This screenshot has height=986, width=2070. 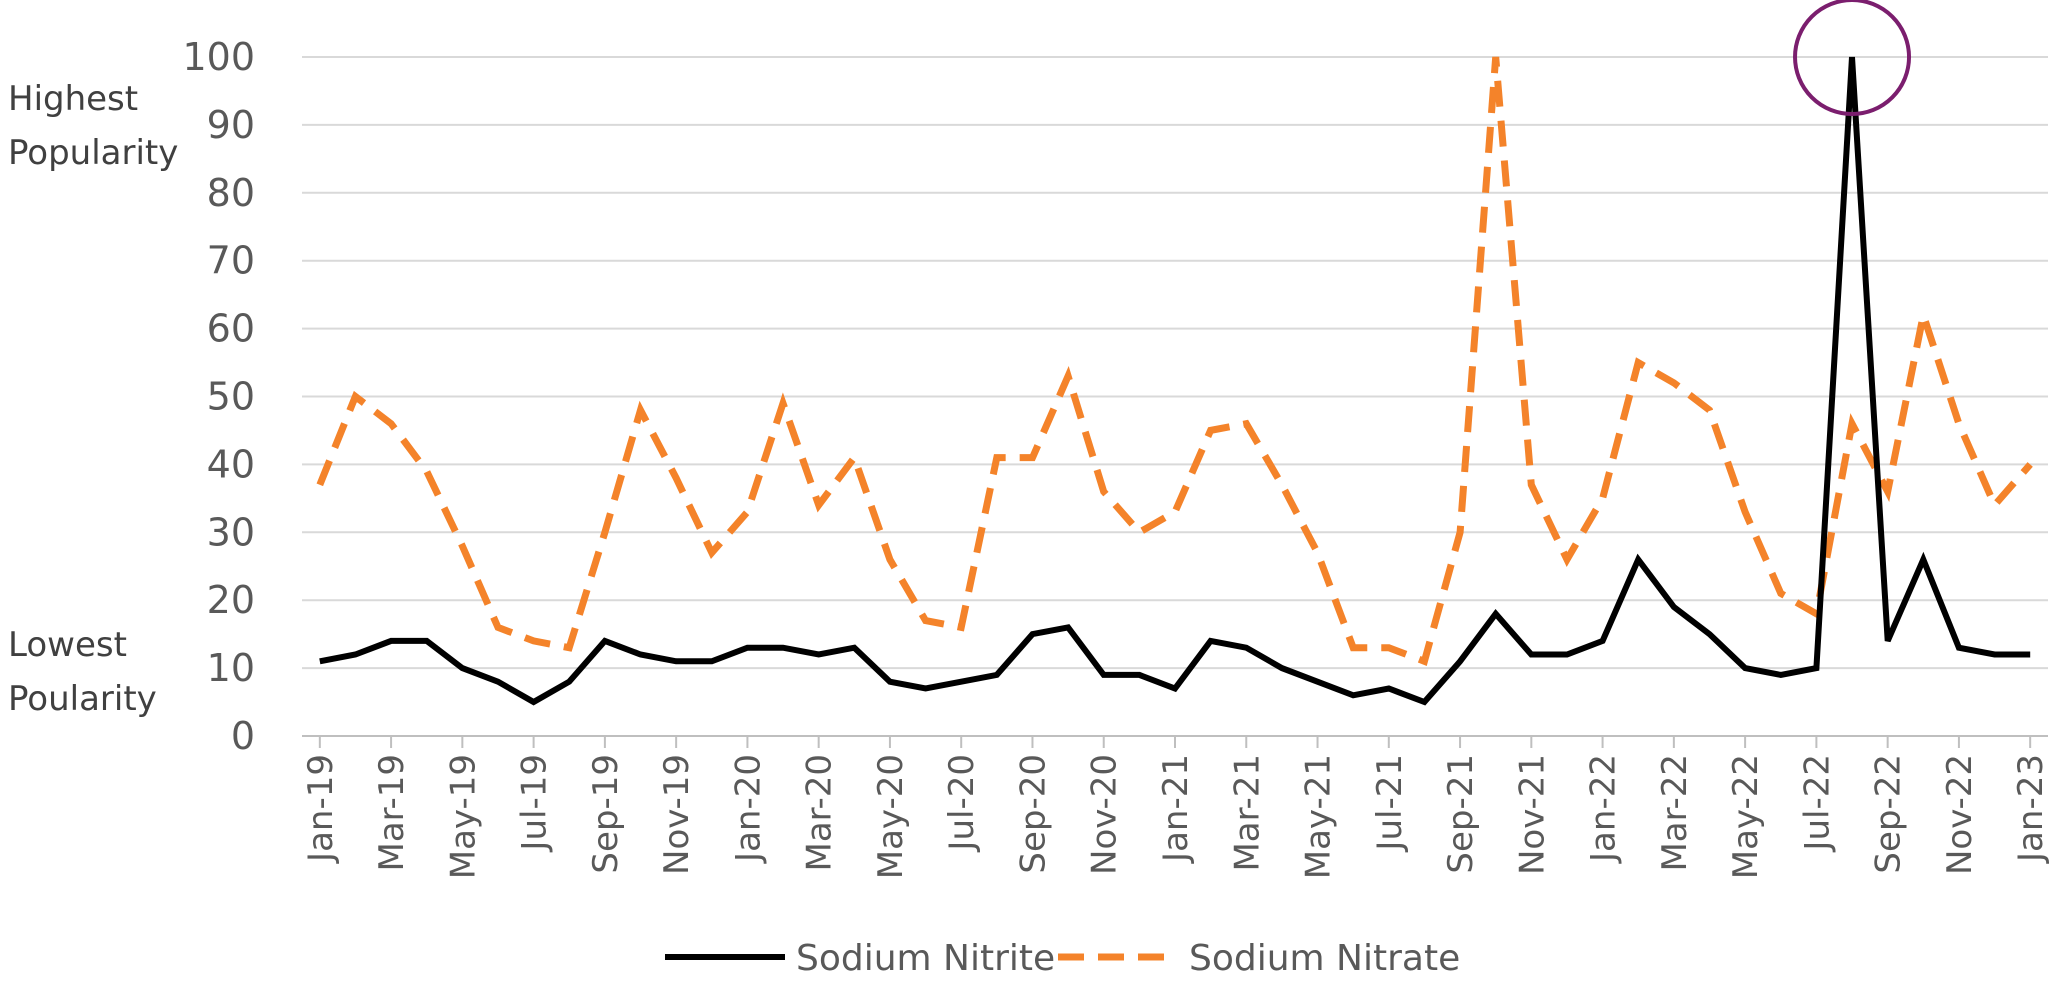 What do you see at coordinates (1319, 816) in the screenshot?
I see `x-tick-label: May-21` at bounding box center [1319, 816].